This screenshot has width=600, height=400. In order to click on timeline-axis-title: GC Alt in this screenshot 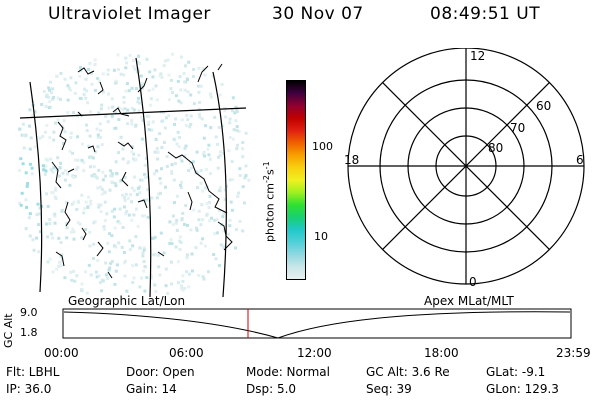, I will do `click(8, 330)`.